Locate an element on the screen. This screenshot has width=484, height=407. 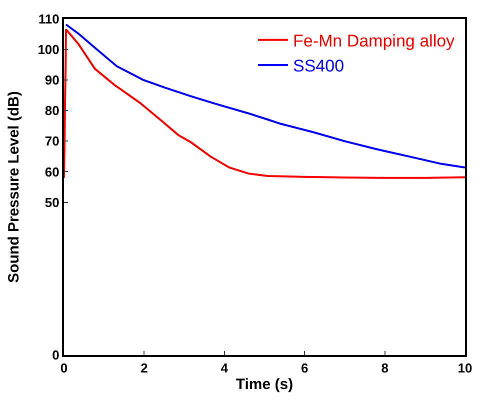
y-axis-title: Sound Pressure Level (dB) is located at coordinates (13, 187).